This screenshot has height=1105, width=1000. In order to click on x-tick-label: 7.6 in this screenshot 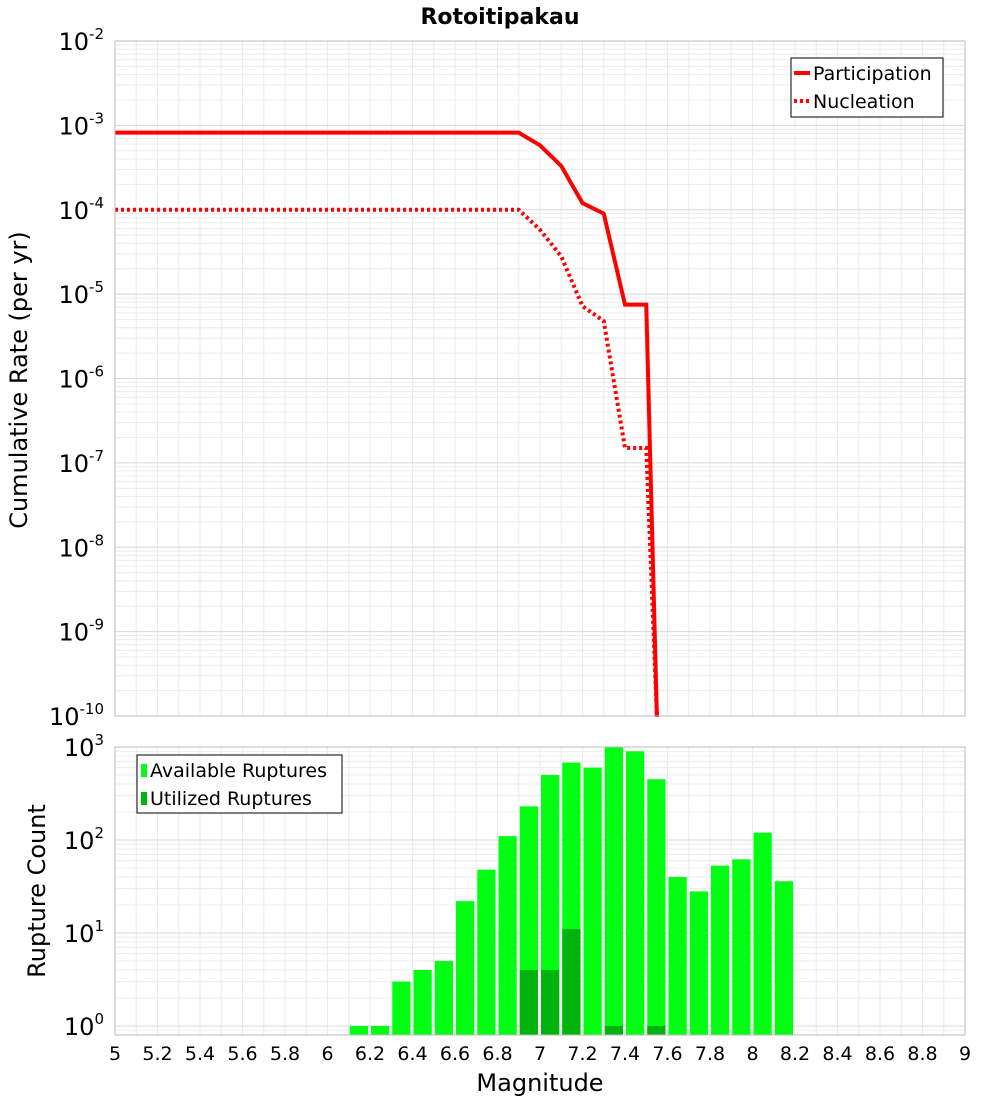, I will do `click(667, 1054)`.